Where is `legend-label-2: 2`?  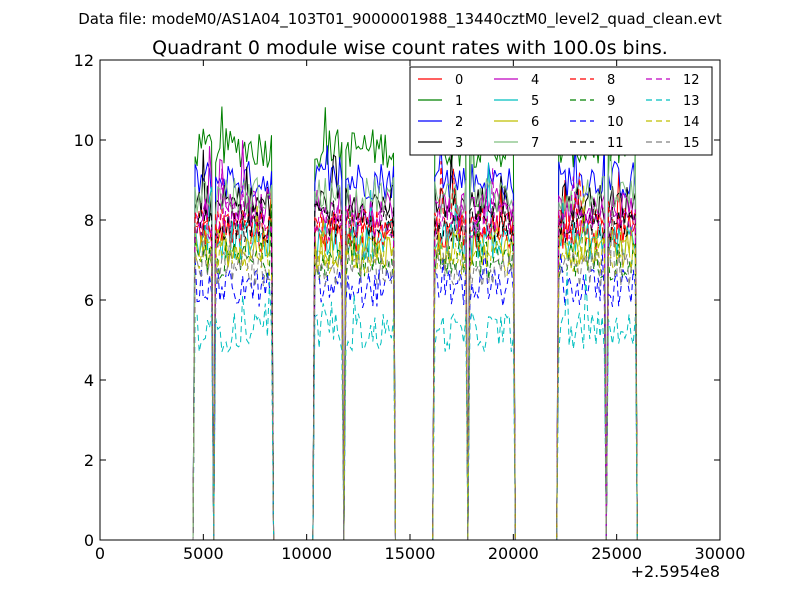
legend-label-2: 2 is located at coordinates (459, 122).